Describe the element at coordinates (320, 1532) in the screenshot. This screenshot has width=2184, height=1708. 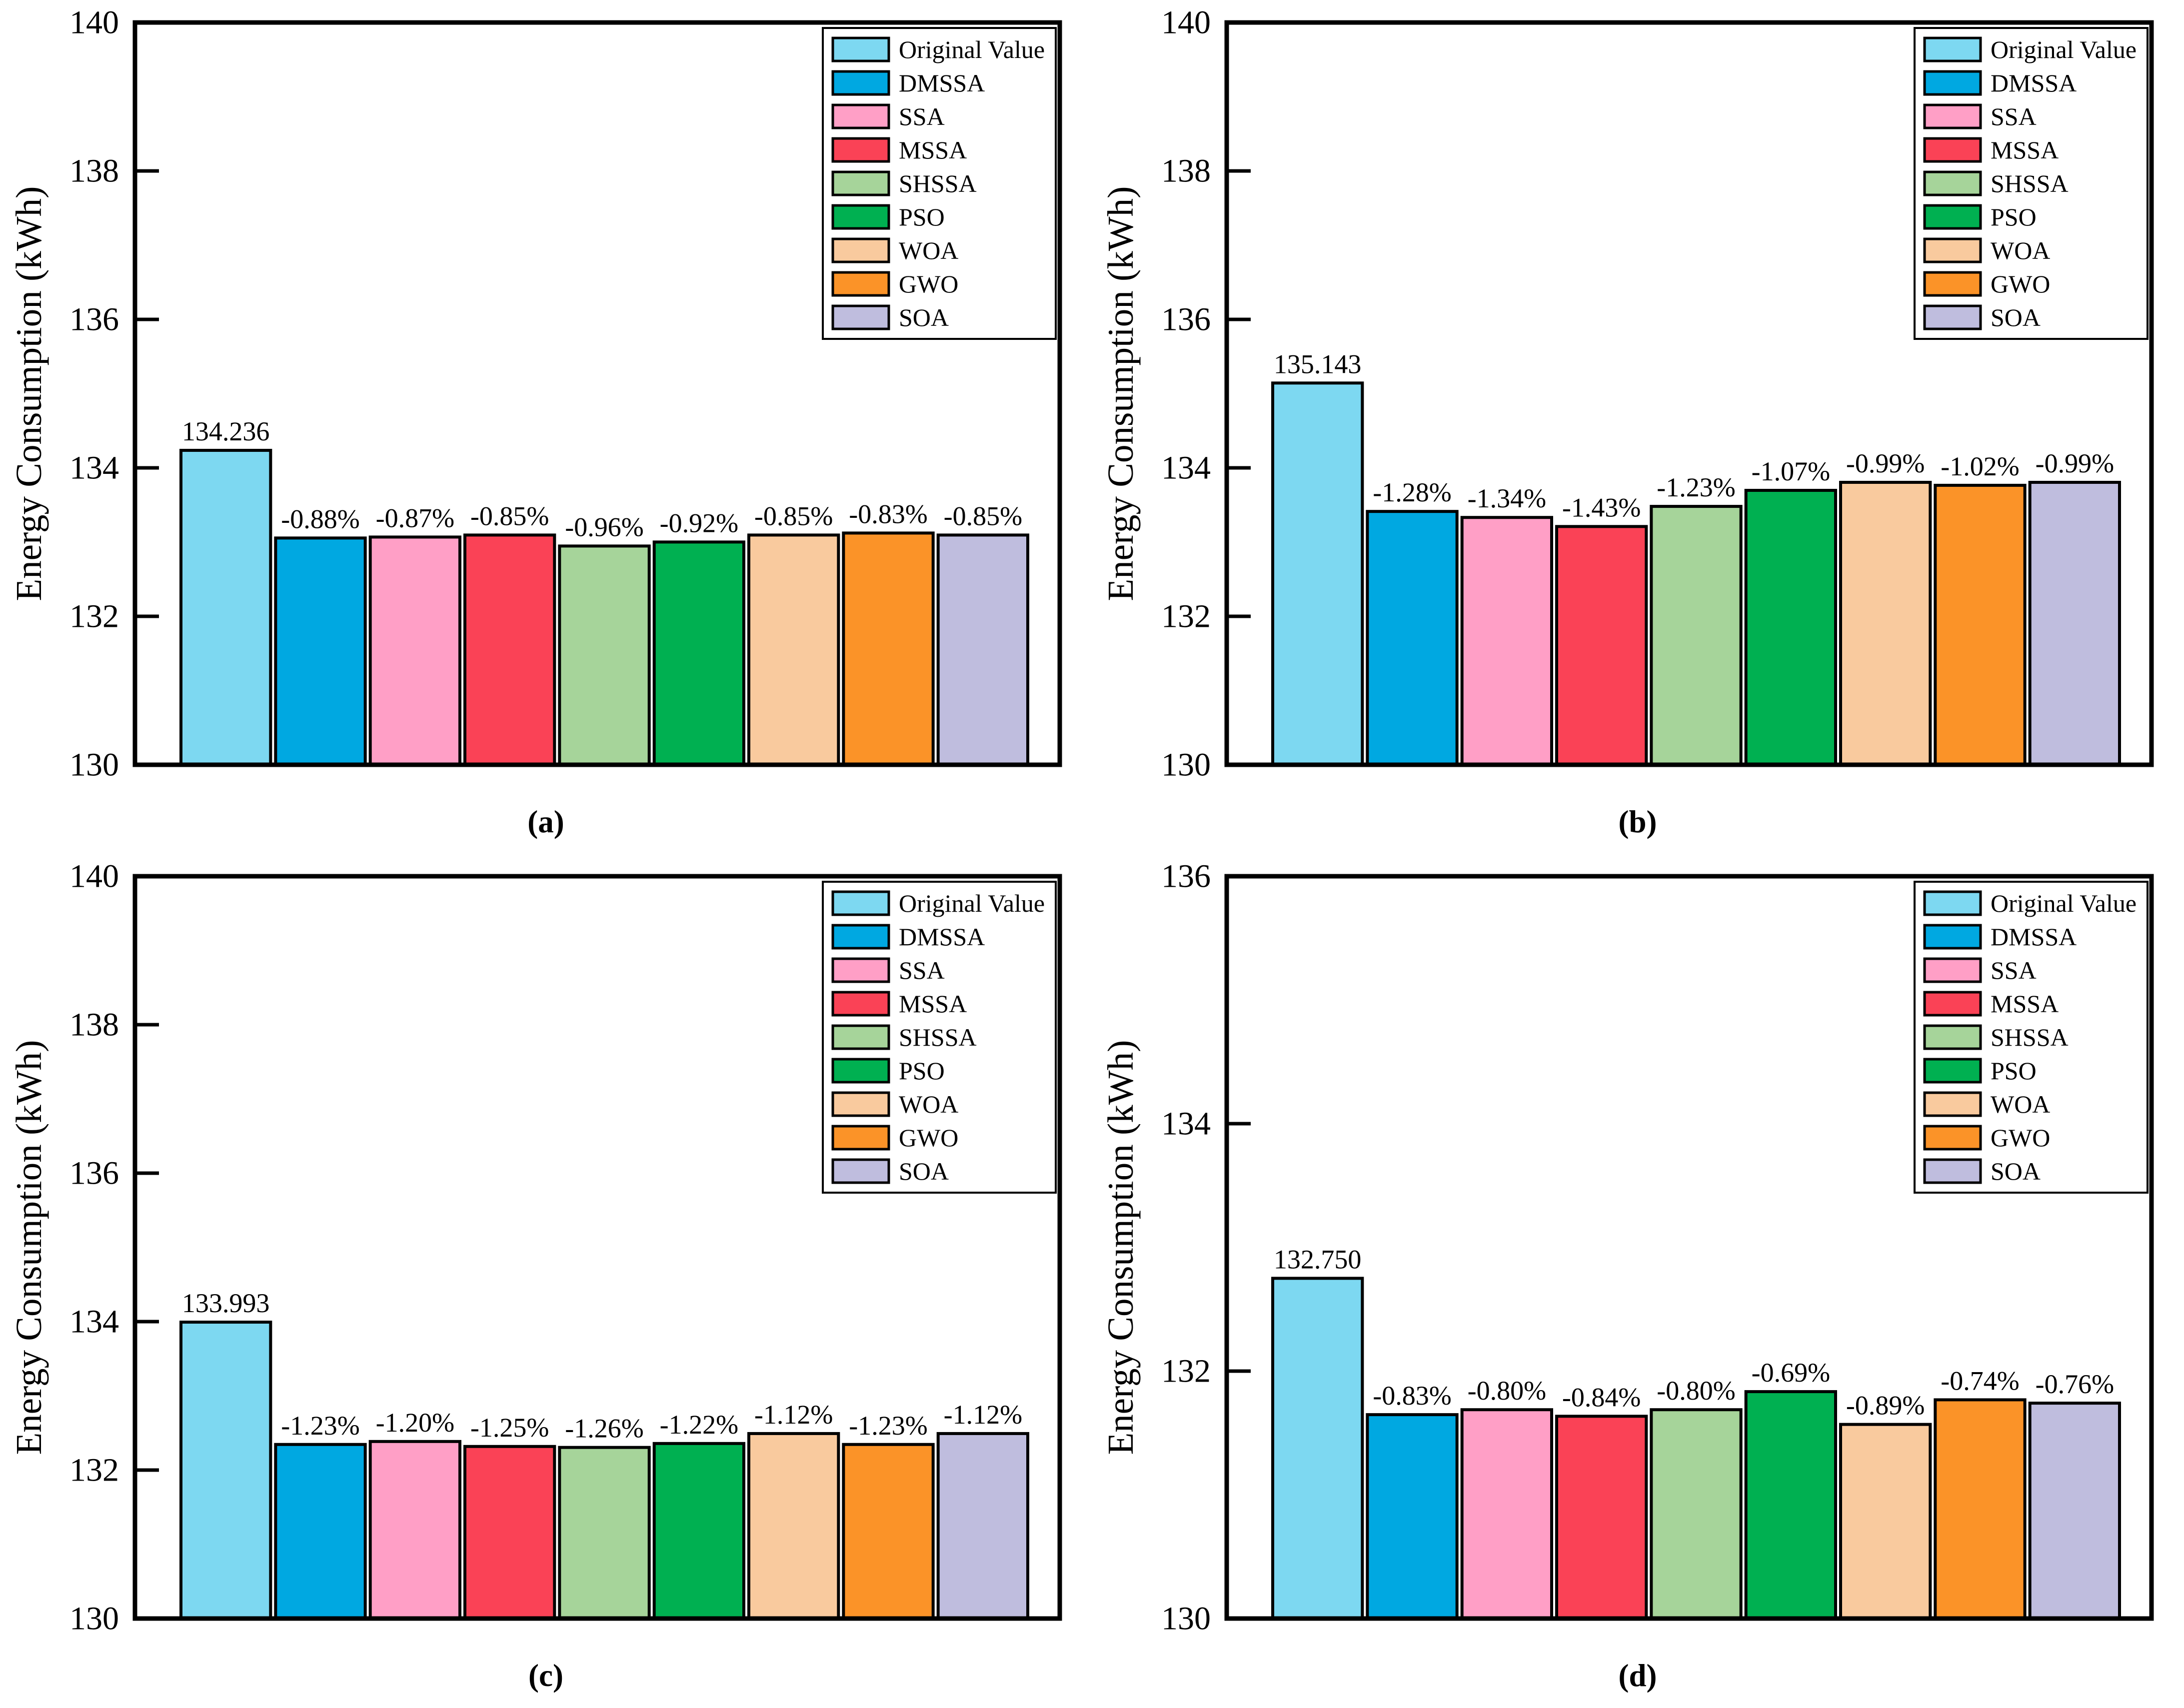
I see `bar-dmssa` at that location.